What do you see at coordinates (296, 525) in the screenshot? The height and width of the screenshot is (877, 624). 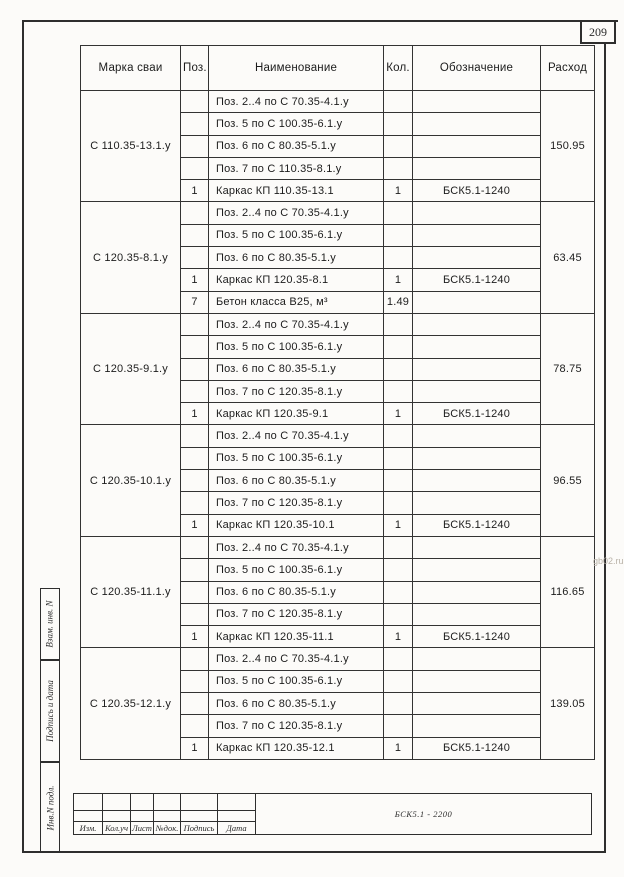 I see `name-cell: Каркас КП 120.35-10.1` at bounding box center [296, 525].